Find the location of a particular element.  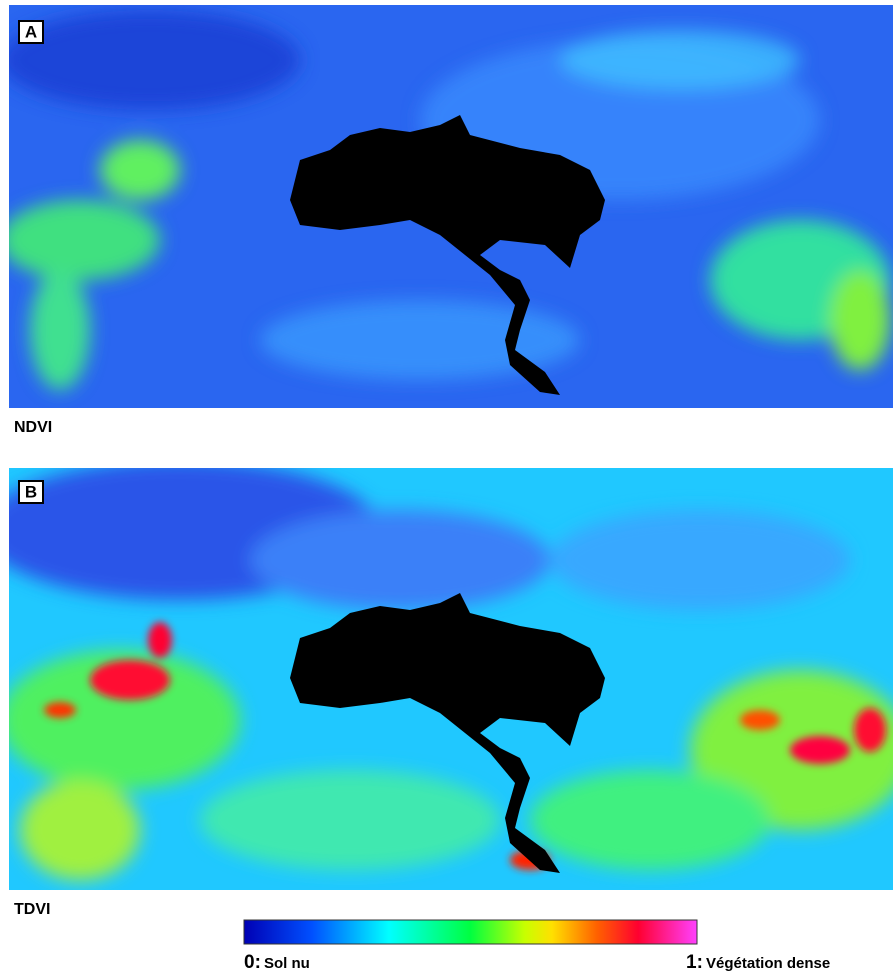

panel-caption: NDVI is located at coordinates (33, 427).